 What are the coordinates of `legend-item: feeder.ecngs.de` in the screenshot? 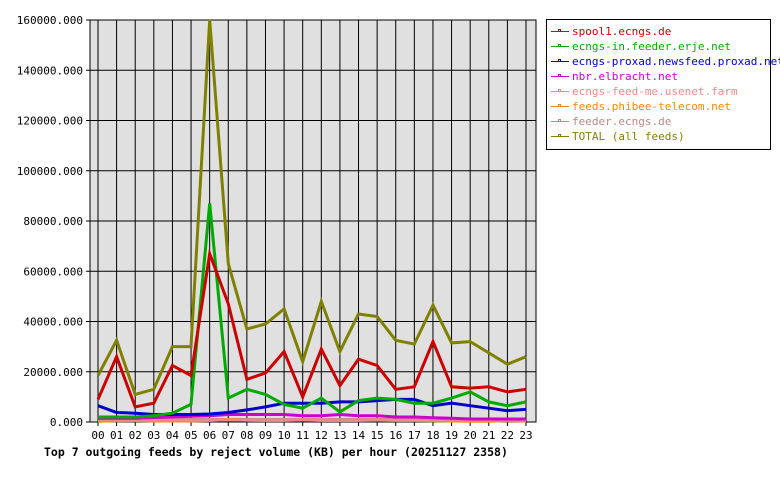 It's located at (660, 121).